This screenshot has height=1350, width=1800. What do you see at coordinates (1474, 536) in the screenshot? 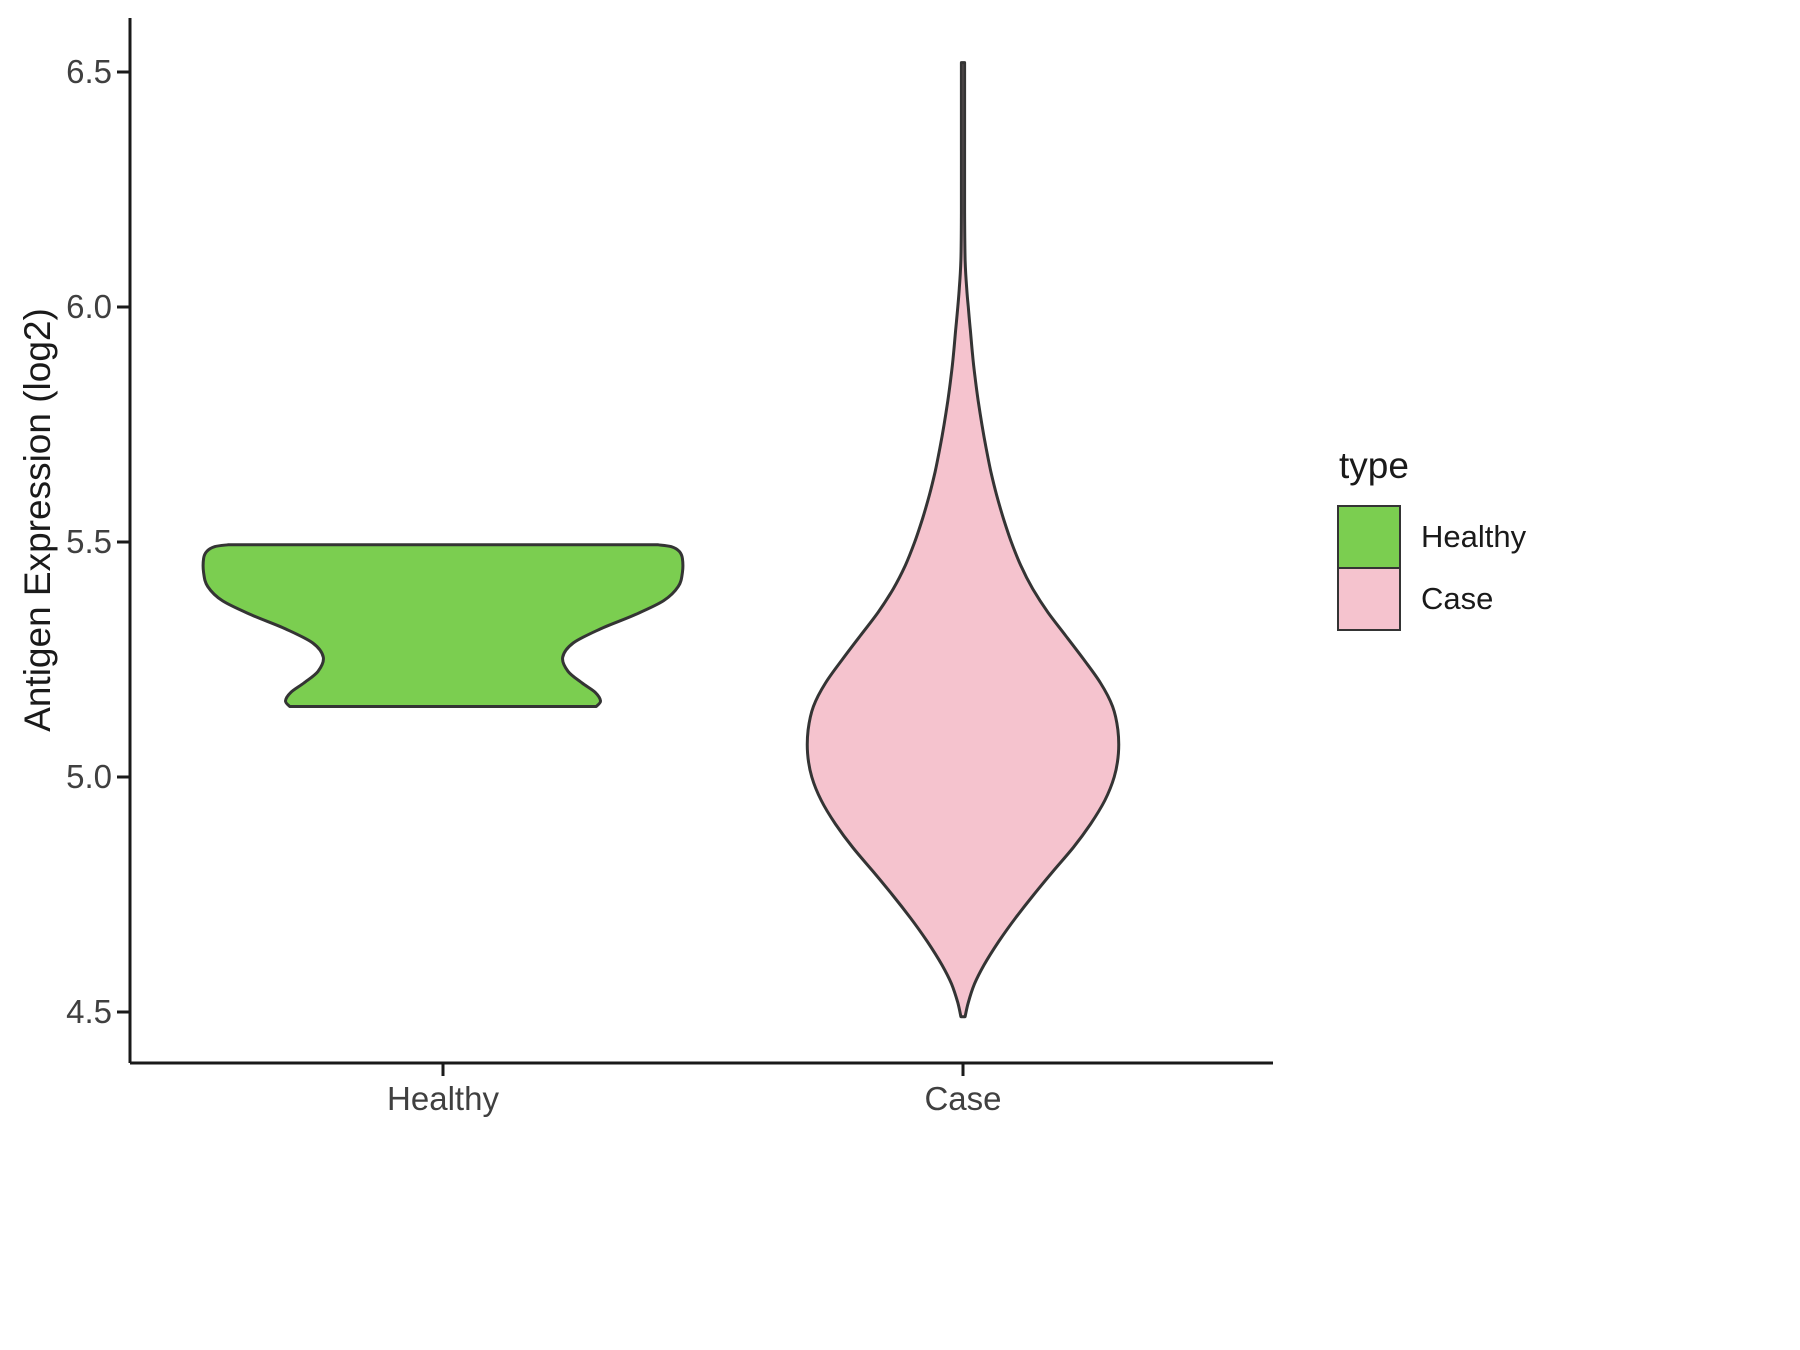
I see `legend-label-healthy: Healthy` at bounding box center [1474, 536].